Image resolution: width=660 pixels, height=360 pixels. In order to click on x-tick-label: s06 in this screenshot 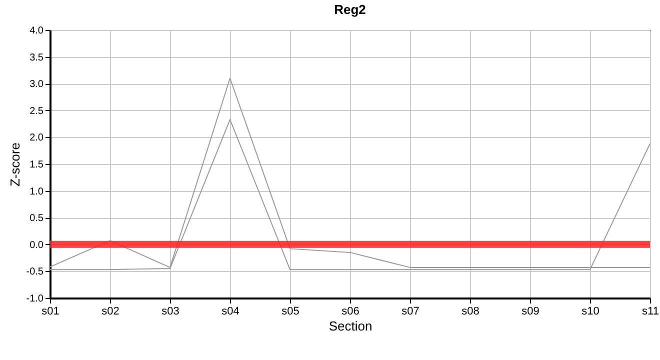, I will do `click(351, 312)`.